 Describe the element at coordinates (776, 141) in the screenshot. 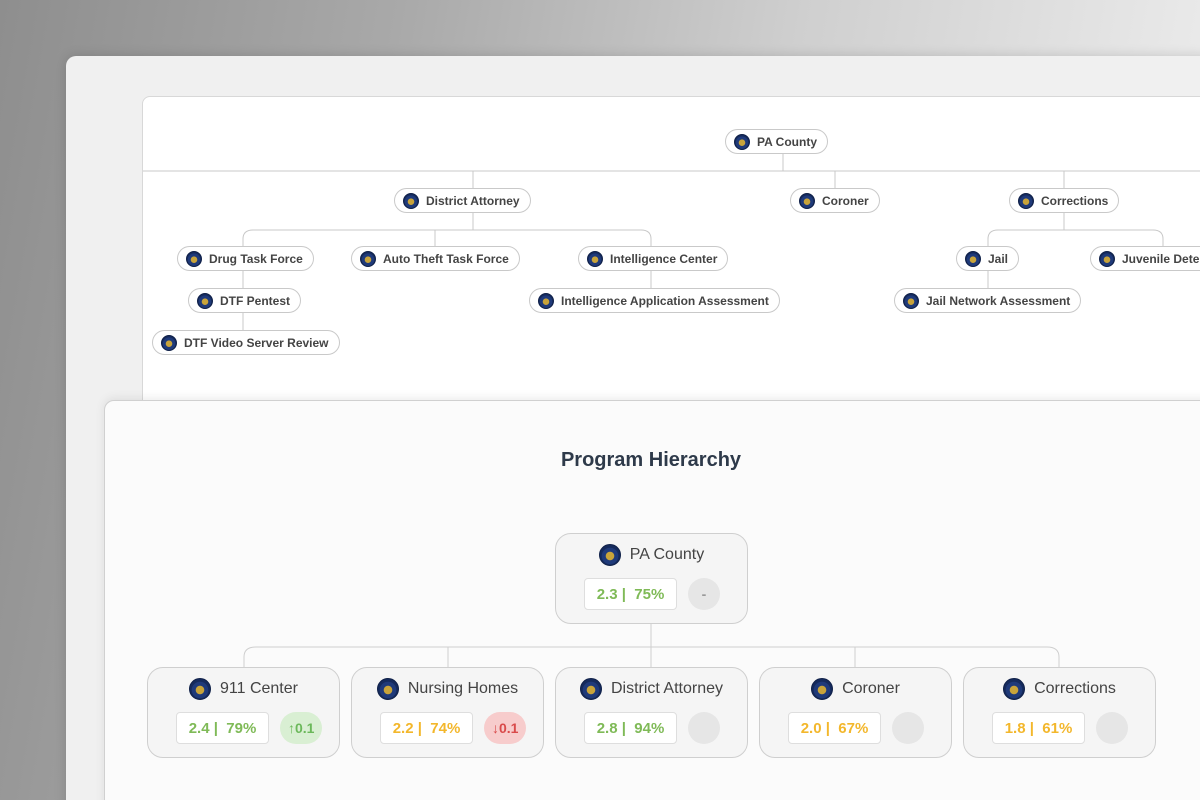

I see `node-root: PA County` at that location.